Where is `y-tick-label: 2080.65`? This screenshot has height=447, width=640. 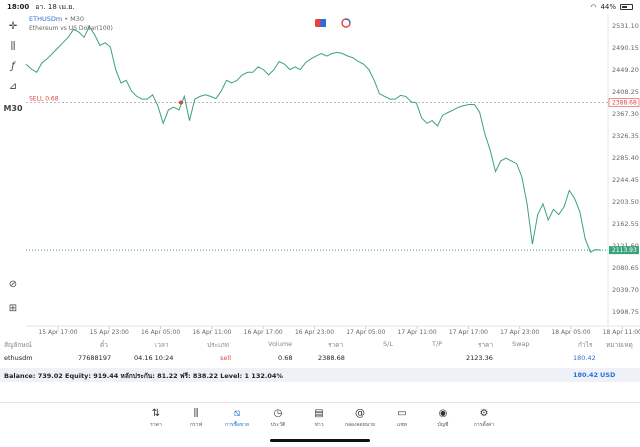 y-tick-label: 2080.65 is located at coordinates (625, 268).